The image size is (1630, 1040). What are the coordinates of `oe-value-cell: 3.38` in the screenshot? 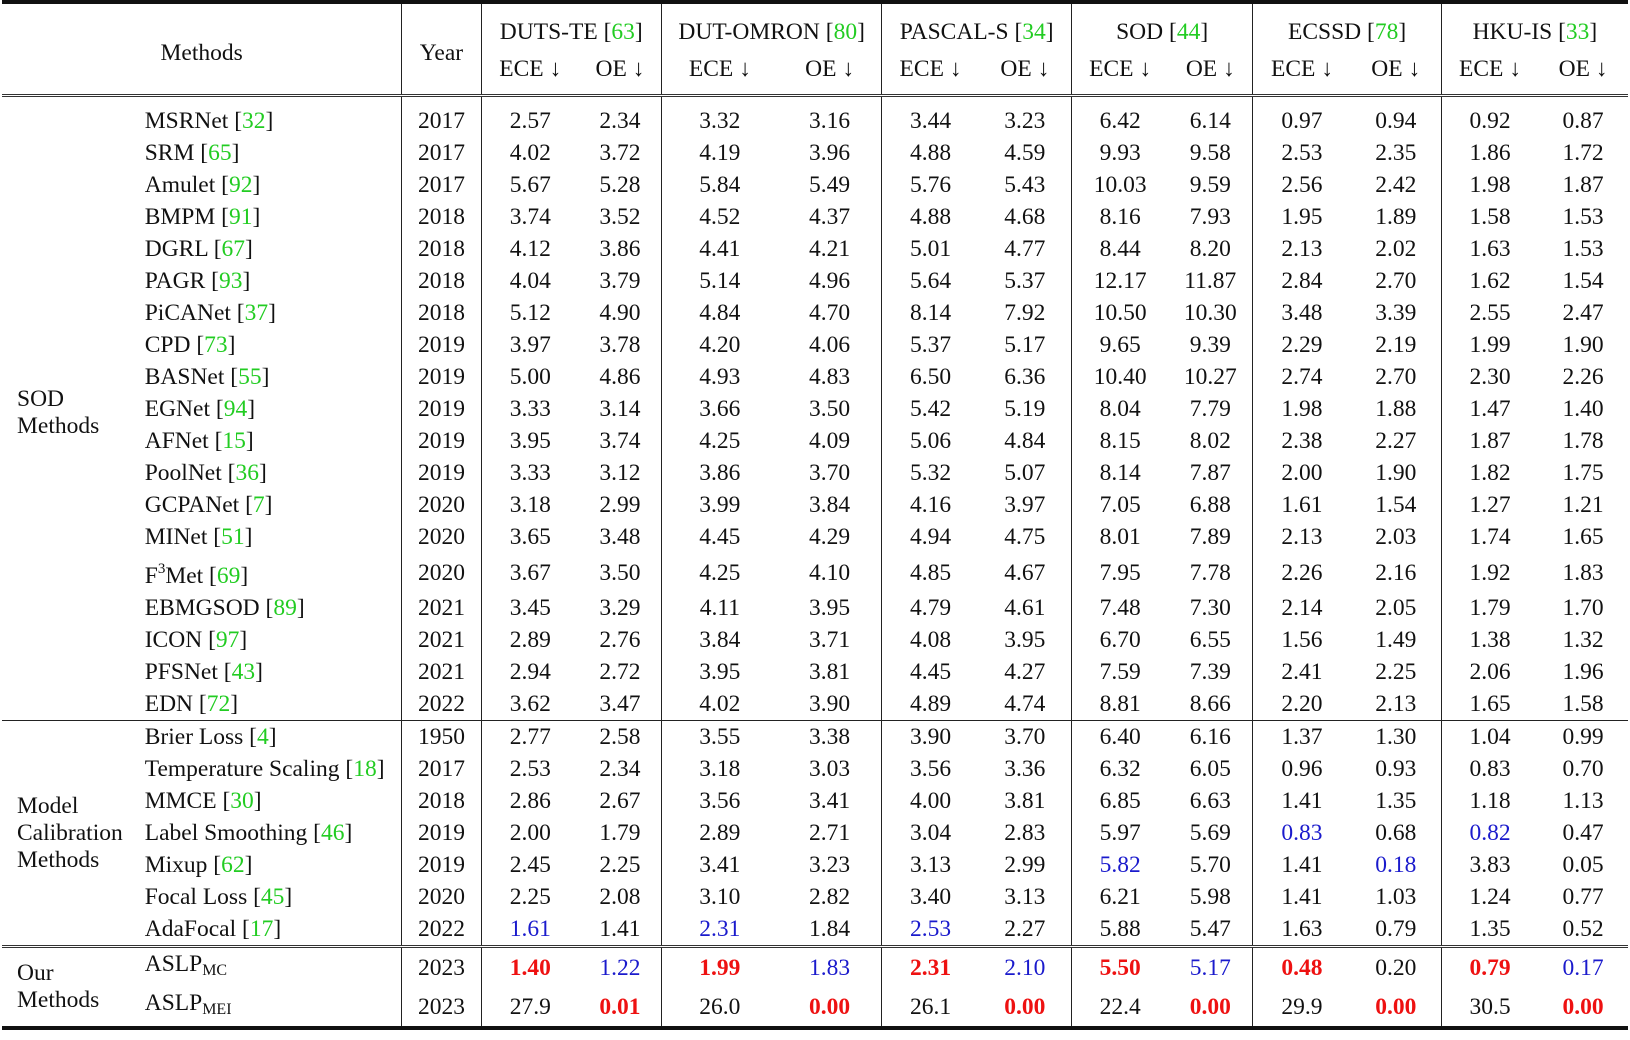 It's located at (829, 736).